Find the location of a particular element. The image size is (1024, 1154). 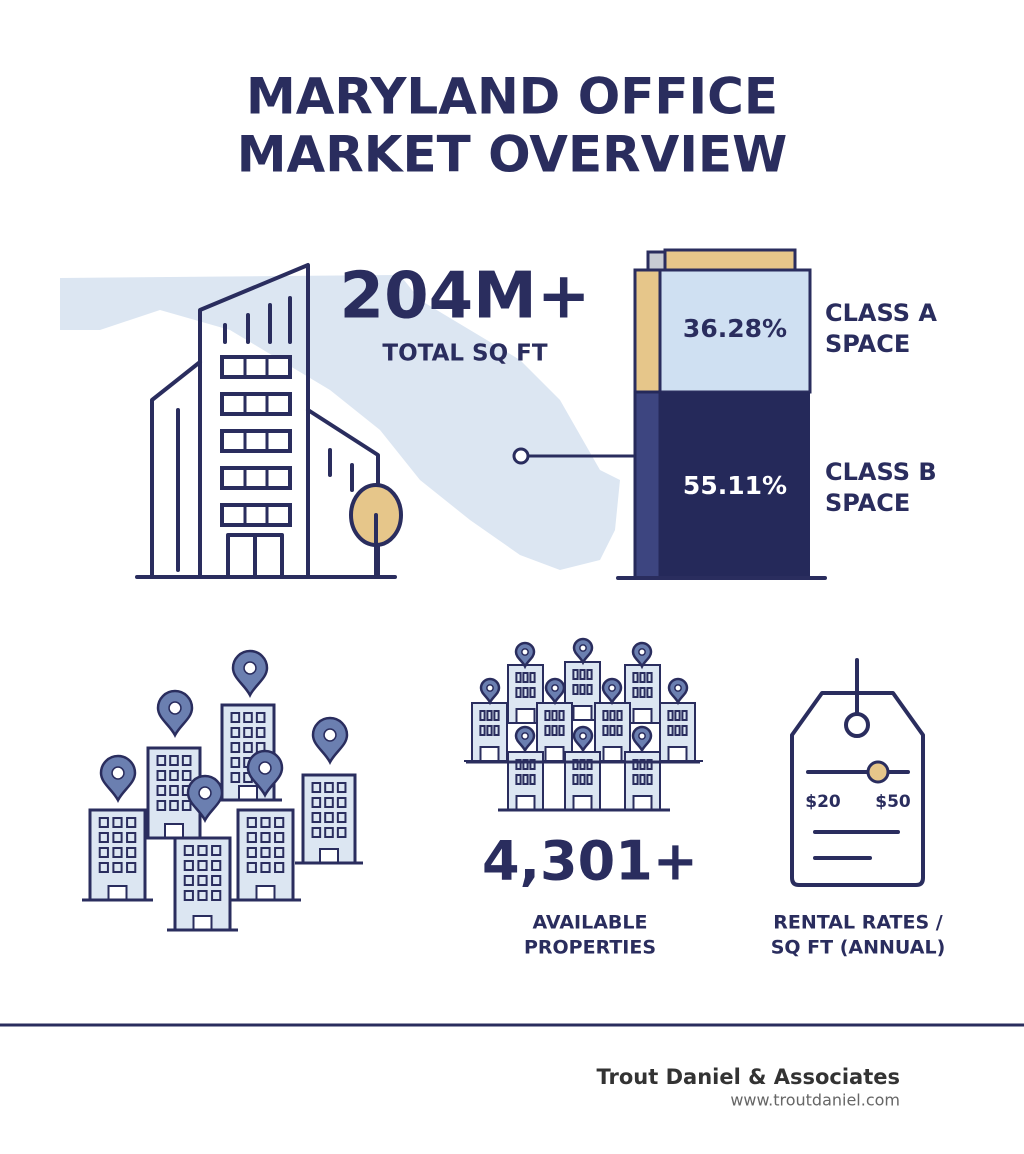

tag is located at coordinates (857, 789).